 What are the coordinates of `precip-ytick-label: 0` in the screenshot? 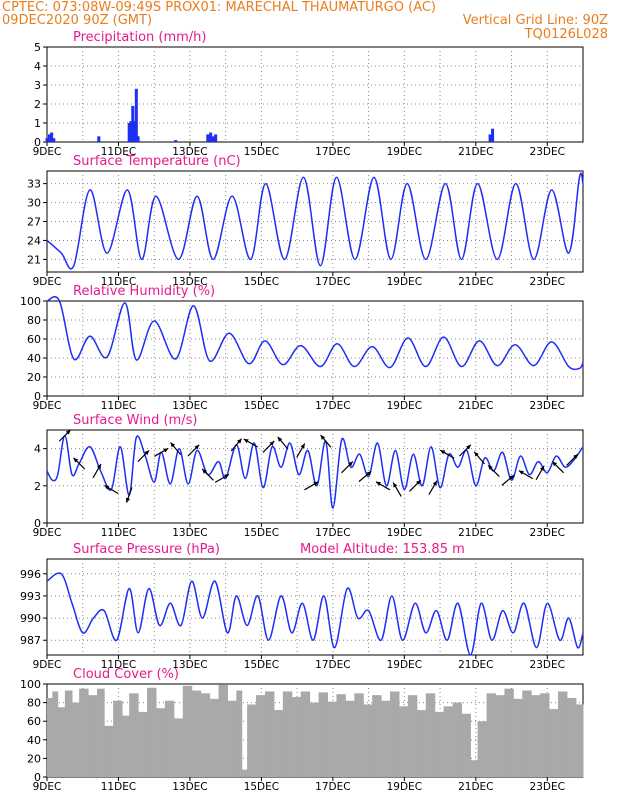 It's located at (37, 142).